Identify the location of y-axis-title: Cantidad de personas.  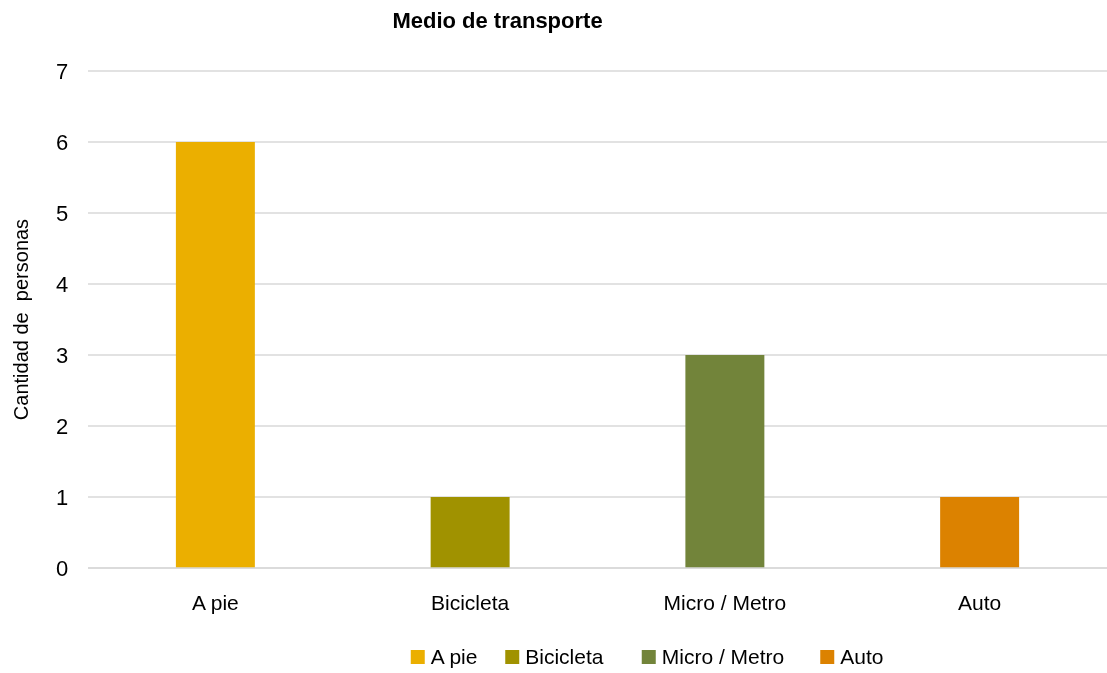
(21, 319).